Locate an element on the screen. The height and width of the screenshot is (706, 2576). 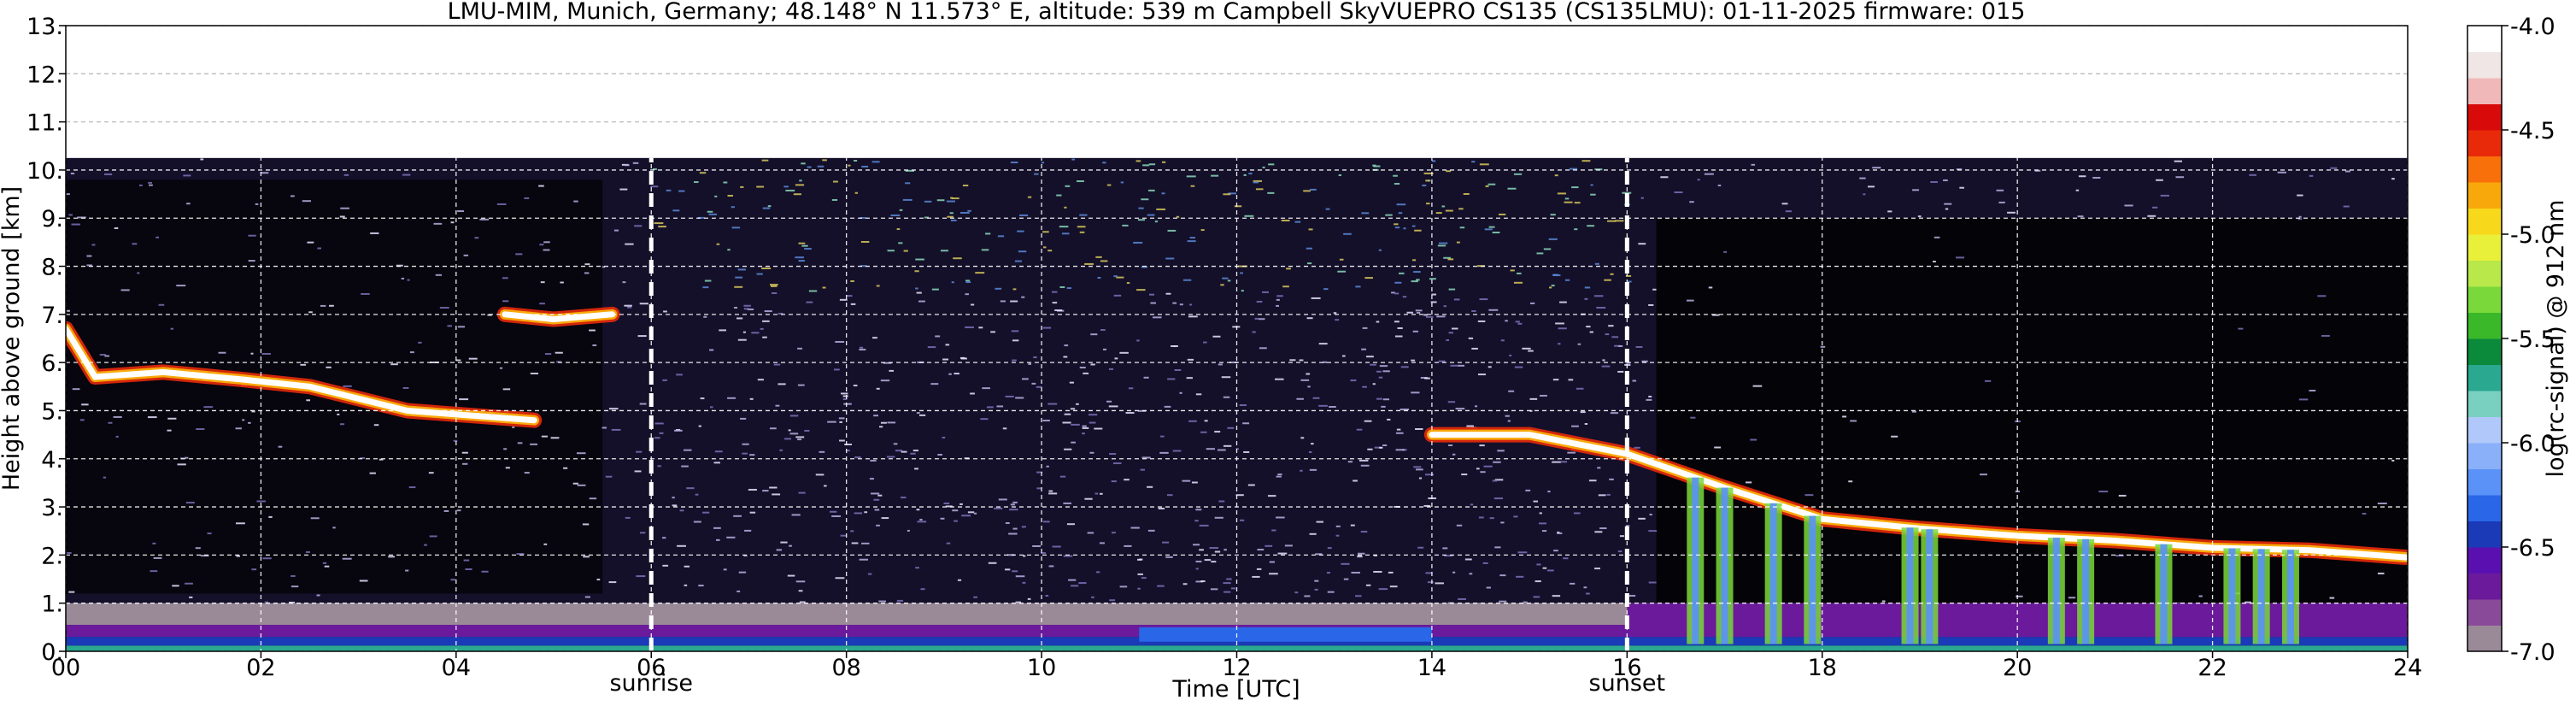
y-tick-label: 7. is located at coordinates (52, 316).